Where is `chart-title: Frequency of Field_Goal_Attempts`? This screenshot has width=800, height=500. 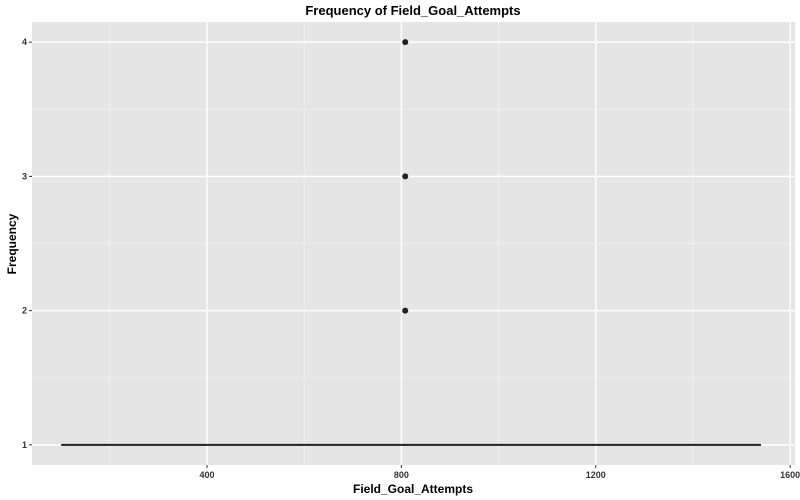 chart-title: Frequency of Field_Goal_Attempts is located at coordinates (412, 10).